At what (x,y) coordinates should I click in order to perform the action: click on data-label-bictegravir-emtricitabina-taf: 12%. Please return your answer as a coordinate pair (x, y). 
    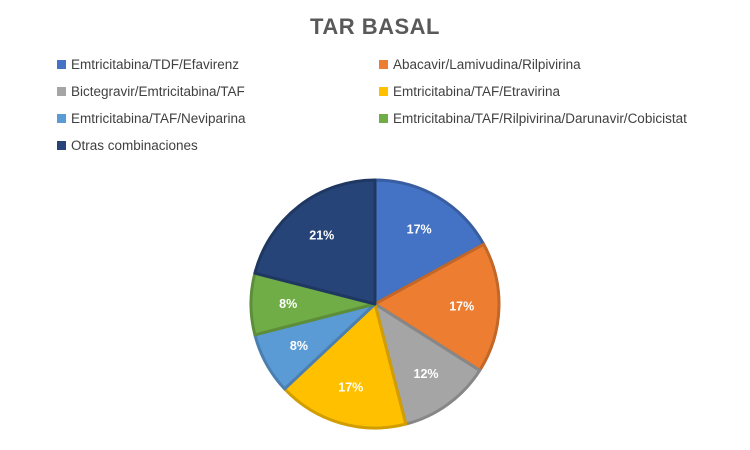
    Looking at the image, I should click on (426, 374).